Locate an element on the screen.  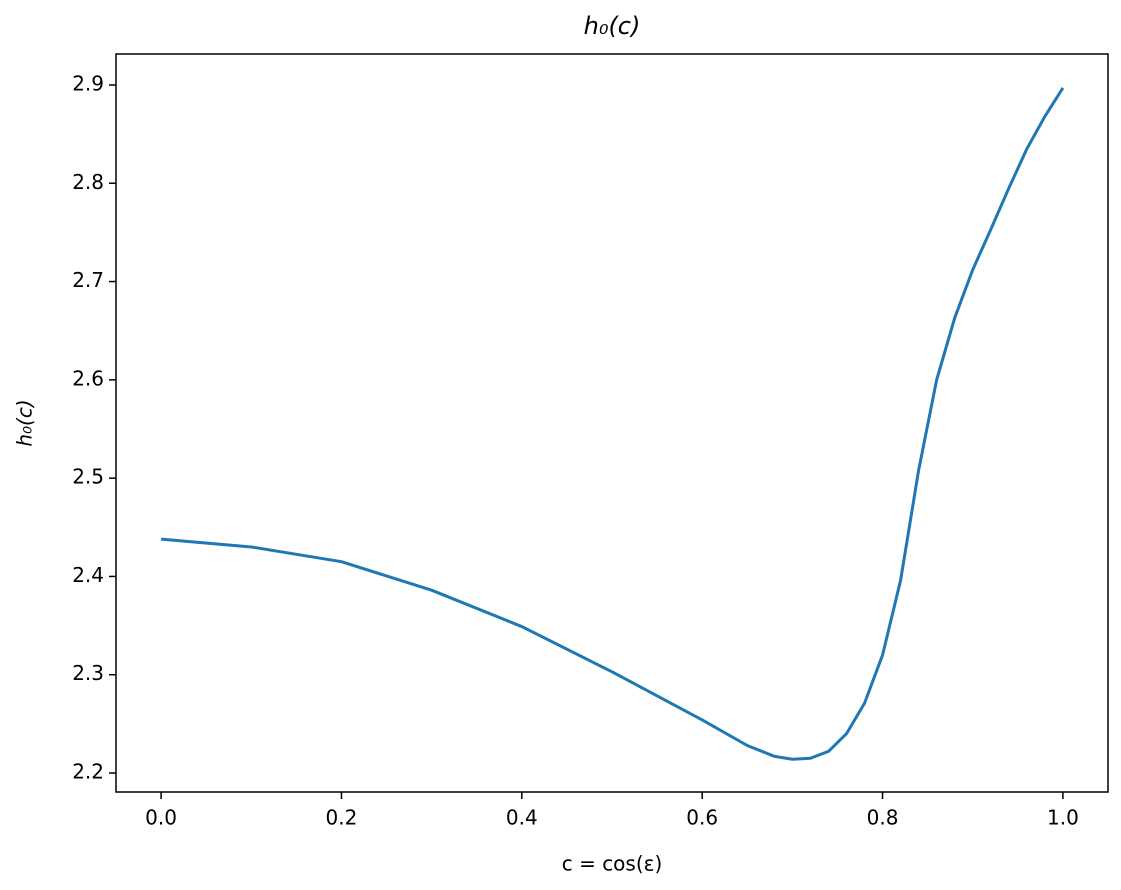
x-tick-label: 0.2 is located at coordinates (342, 818).